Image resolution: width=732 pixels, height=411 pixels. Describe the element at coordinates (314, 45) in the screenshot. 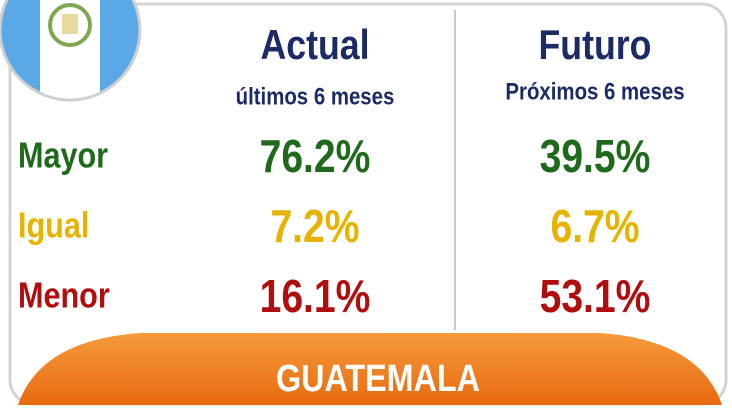

I see `column-title: Actual` at that location.